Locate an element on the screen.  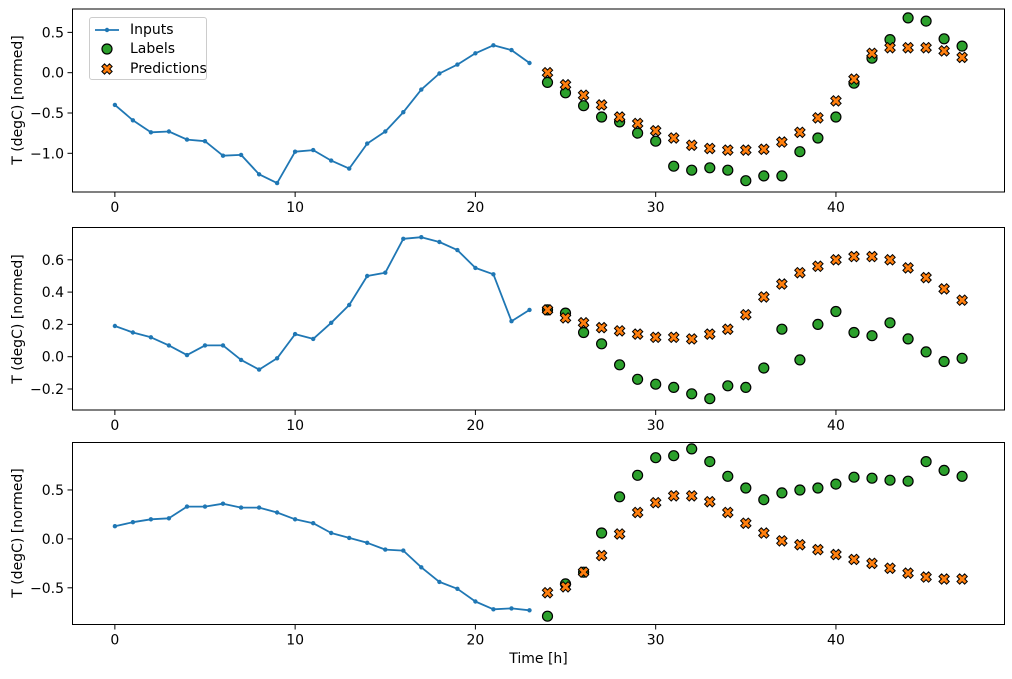
x-tick-label: 30 is located at coordinates (656, 208).